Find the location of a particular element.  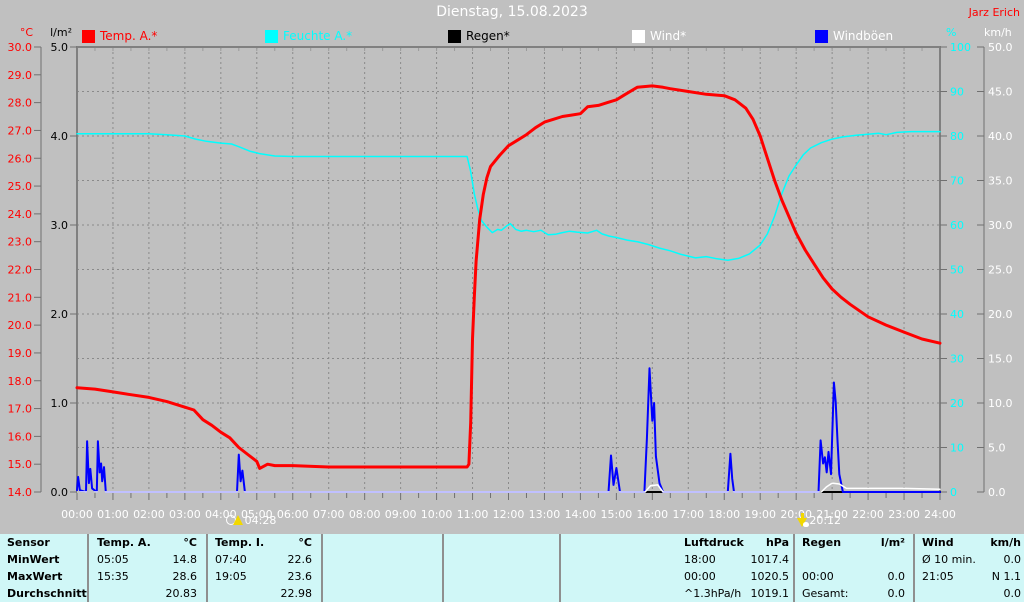

wind-axis-tick-label: 30.0 is located at coordinates (1000, 225).